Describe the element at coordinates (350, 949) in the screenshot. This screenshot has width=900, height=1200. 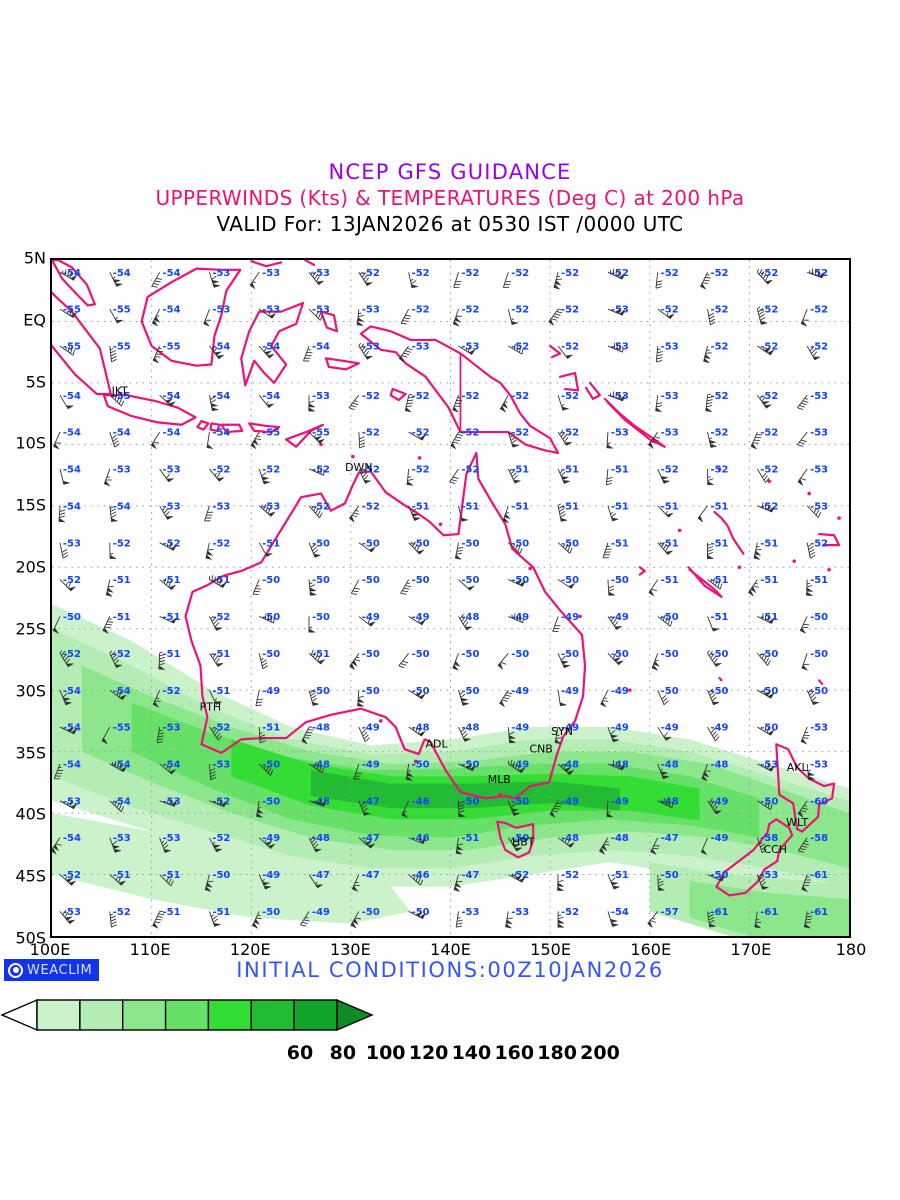
I see `x-tick-130E: 130E` at that location.